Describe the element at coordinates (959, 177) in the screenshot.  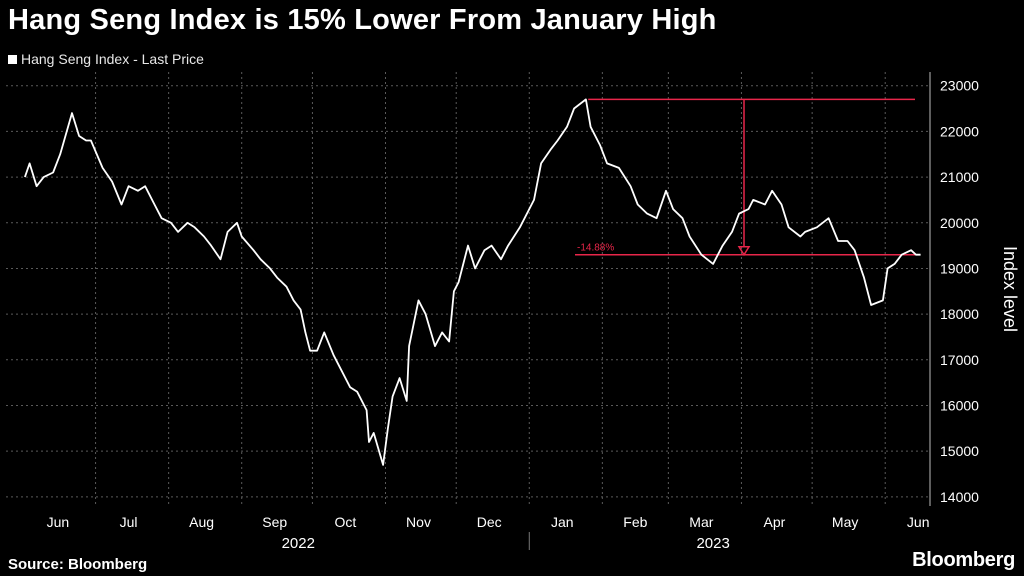
I see `y-tick-label: 21000` at that location.